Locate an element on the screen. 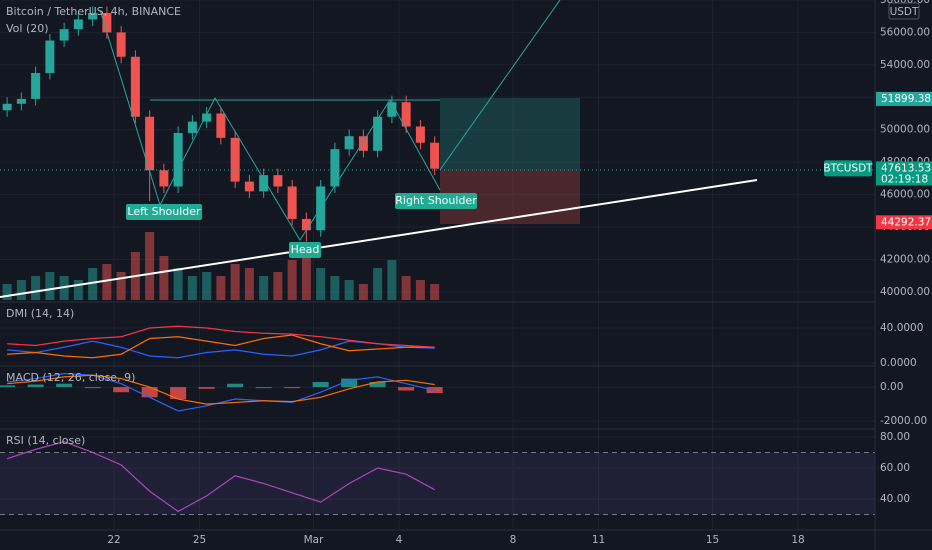 Image resolution: width=932 pixels, height=550 pixels. y-tick-label: 0.00 is located at coordinates (891, 387).